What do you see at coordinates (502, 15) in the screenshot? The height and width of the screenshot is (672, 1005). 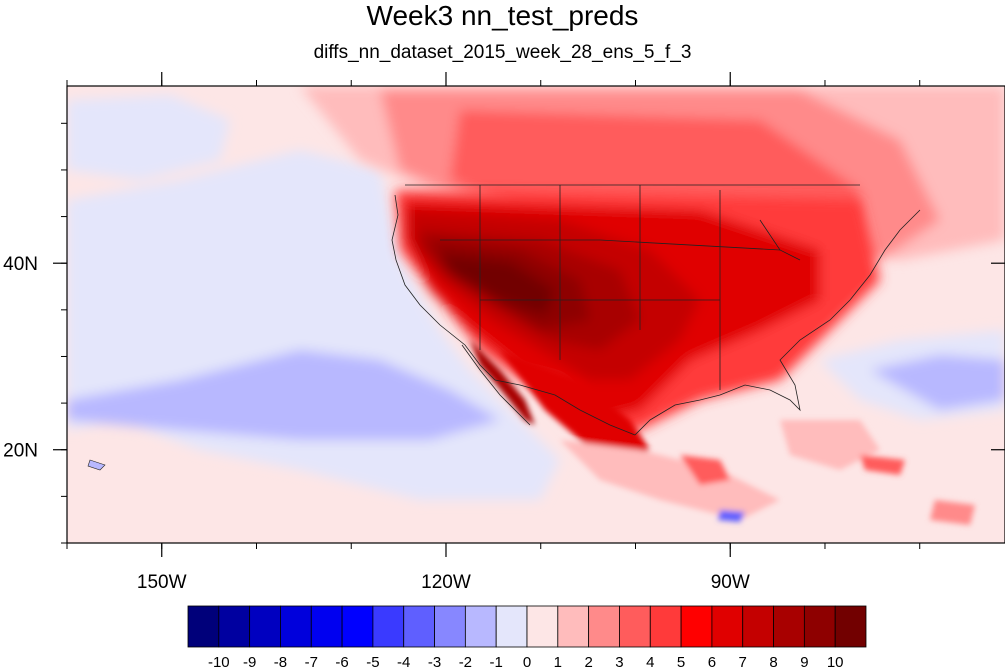 I see `map-title: Week3 nn_test_preds` at bounding box center [502, 15].